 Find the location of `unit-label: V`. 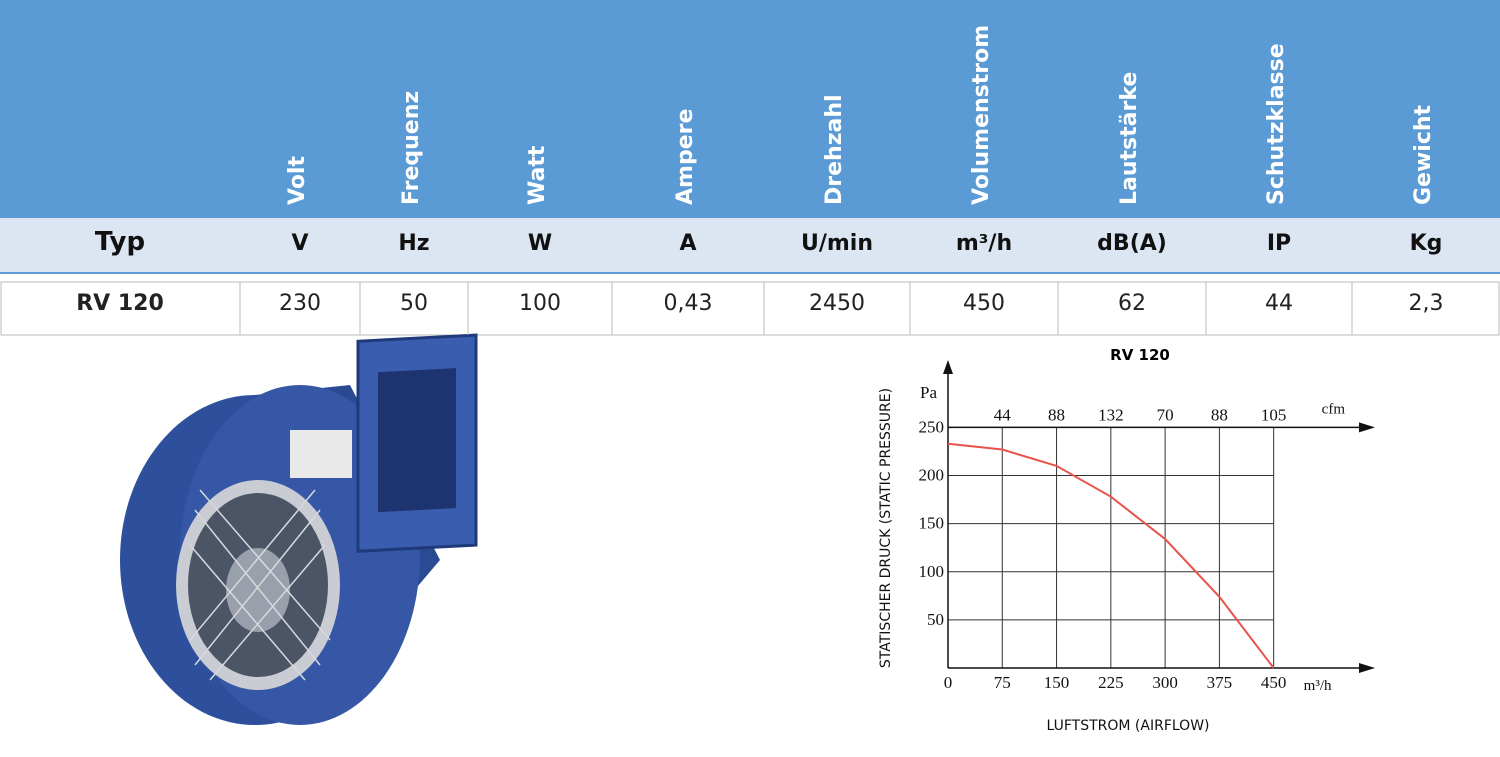

unit-label: V is located at coordinates (299, 243).